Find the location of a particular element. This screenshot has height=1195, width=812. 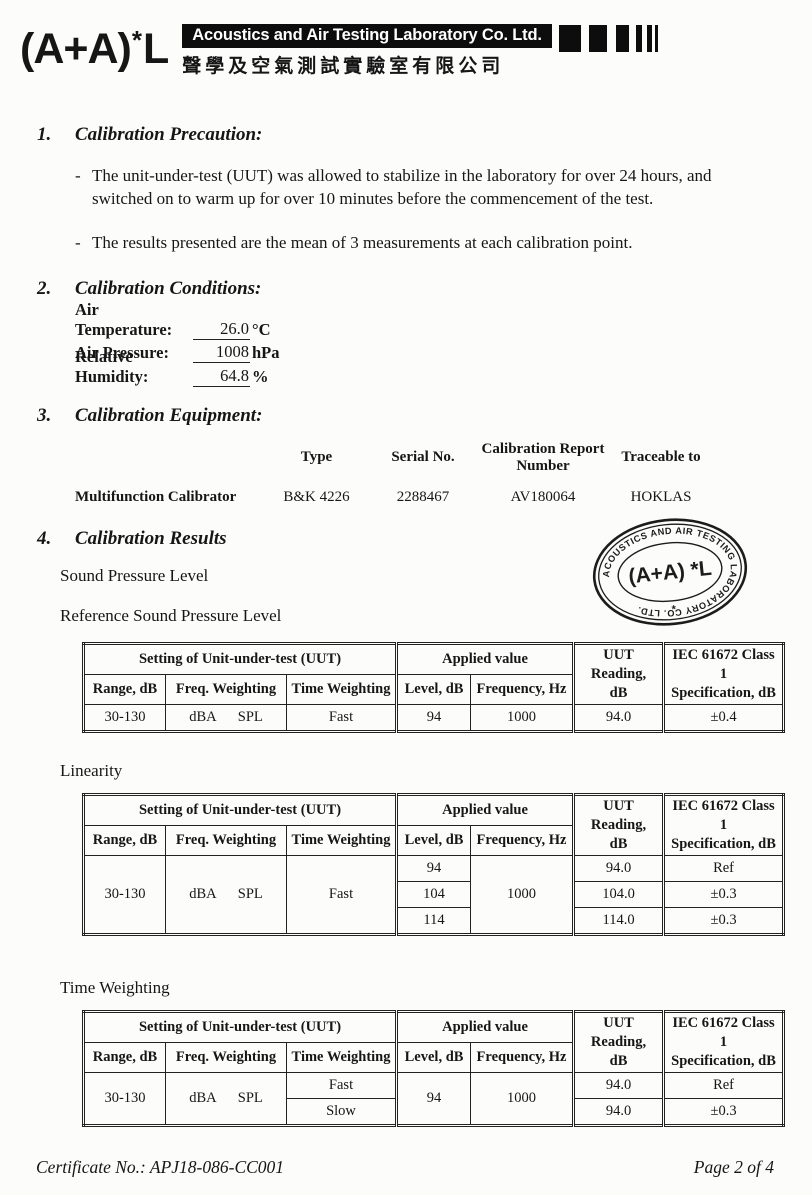

stamp-bottom-mark: * is located at coordinates (674, 610).